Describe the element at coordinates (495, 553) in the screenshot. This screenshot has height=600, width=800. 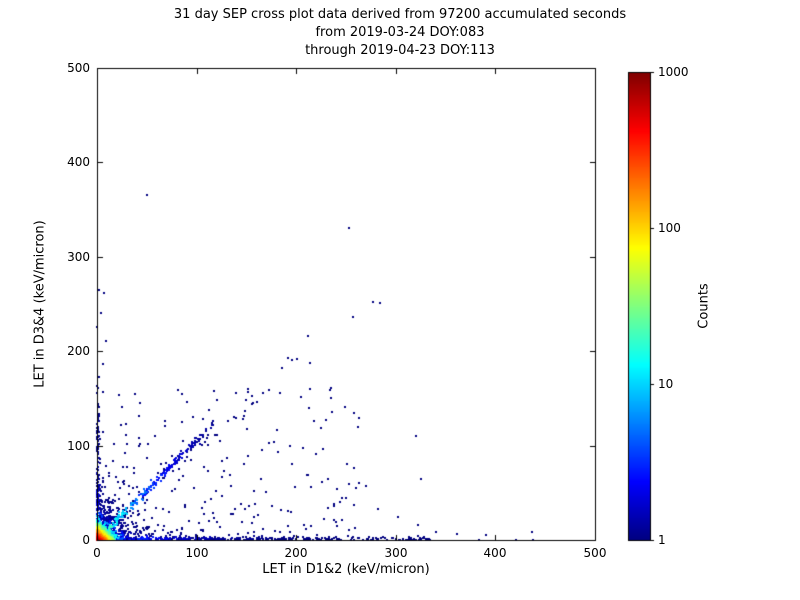
I see `x-tick-label: 400` at that location.